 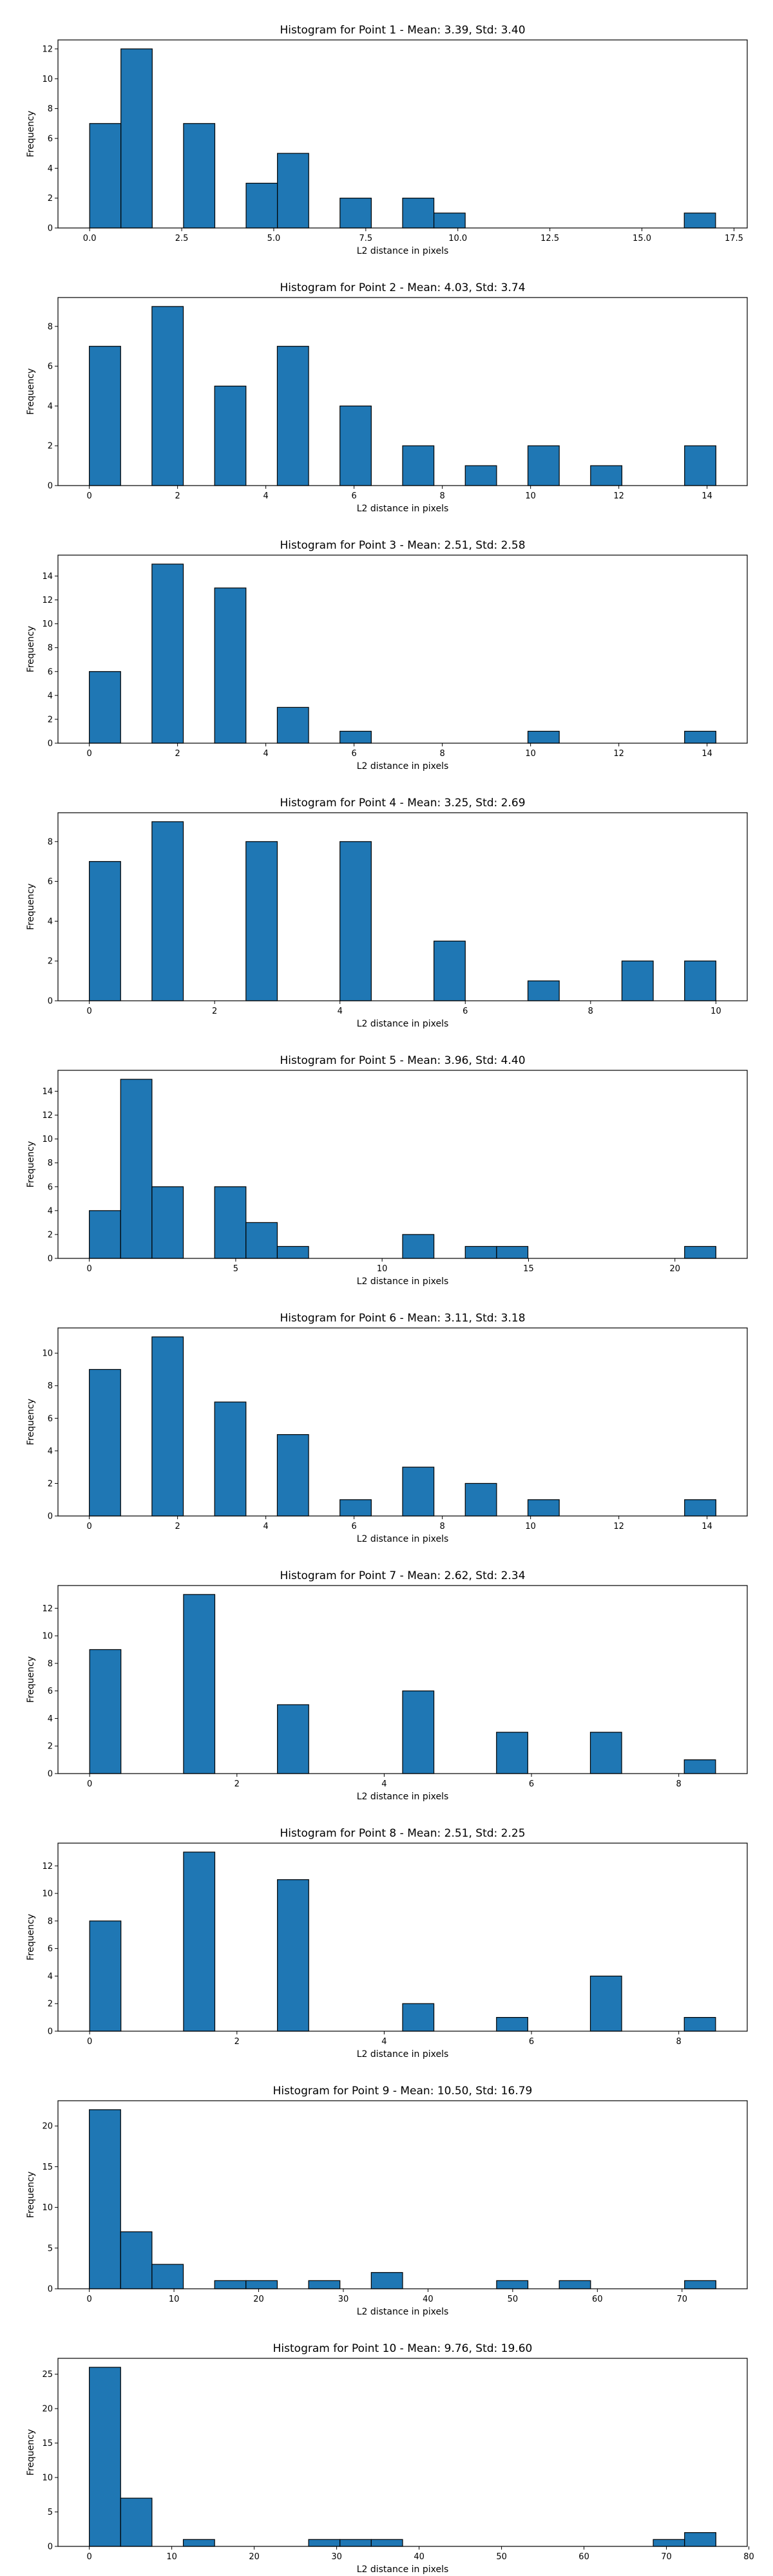 What do you see at coordinates (47, 2127) in the screenshot?
I see `y-tick-label: 20` at bounding box center [47, 2127].